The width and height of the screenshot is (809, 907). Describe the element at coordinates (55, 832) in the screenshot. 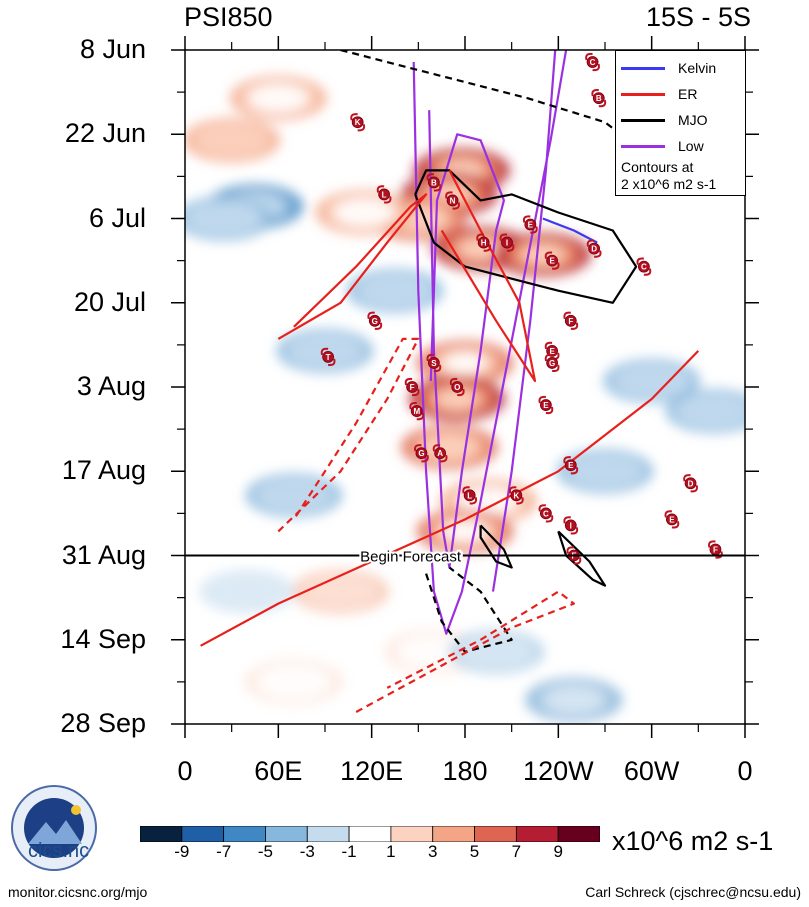

I see `logo-mountain-icon` at that location.